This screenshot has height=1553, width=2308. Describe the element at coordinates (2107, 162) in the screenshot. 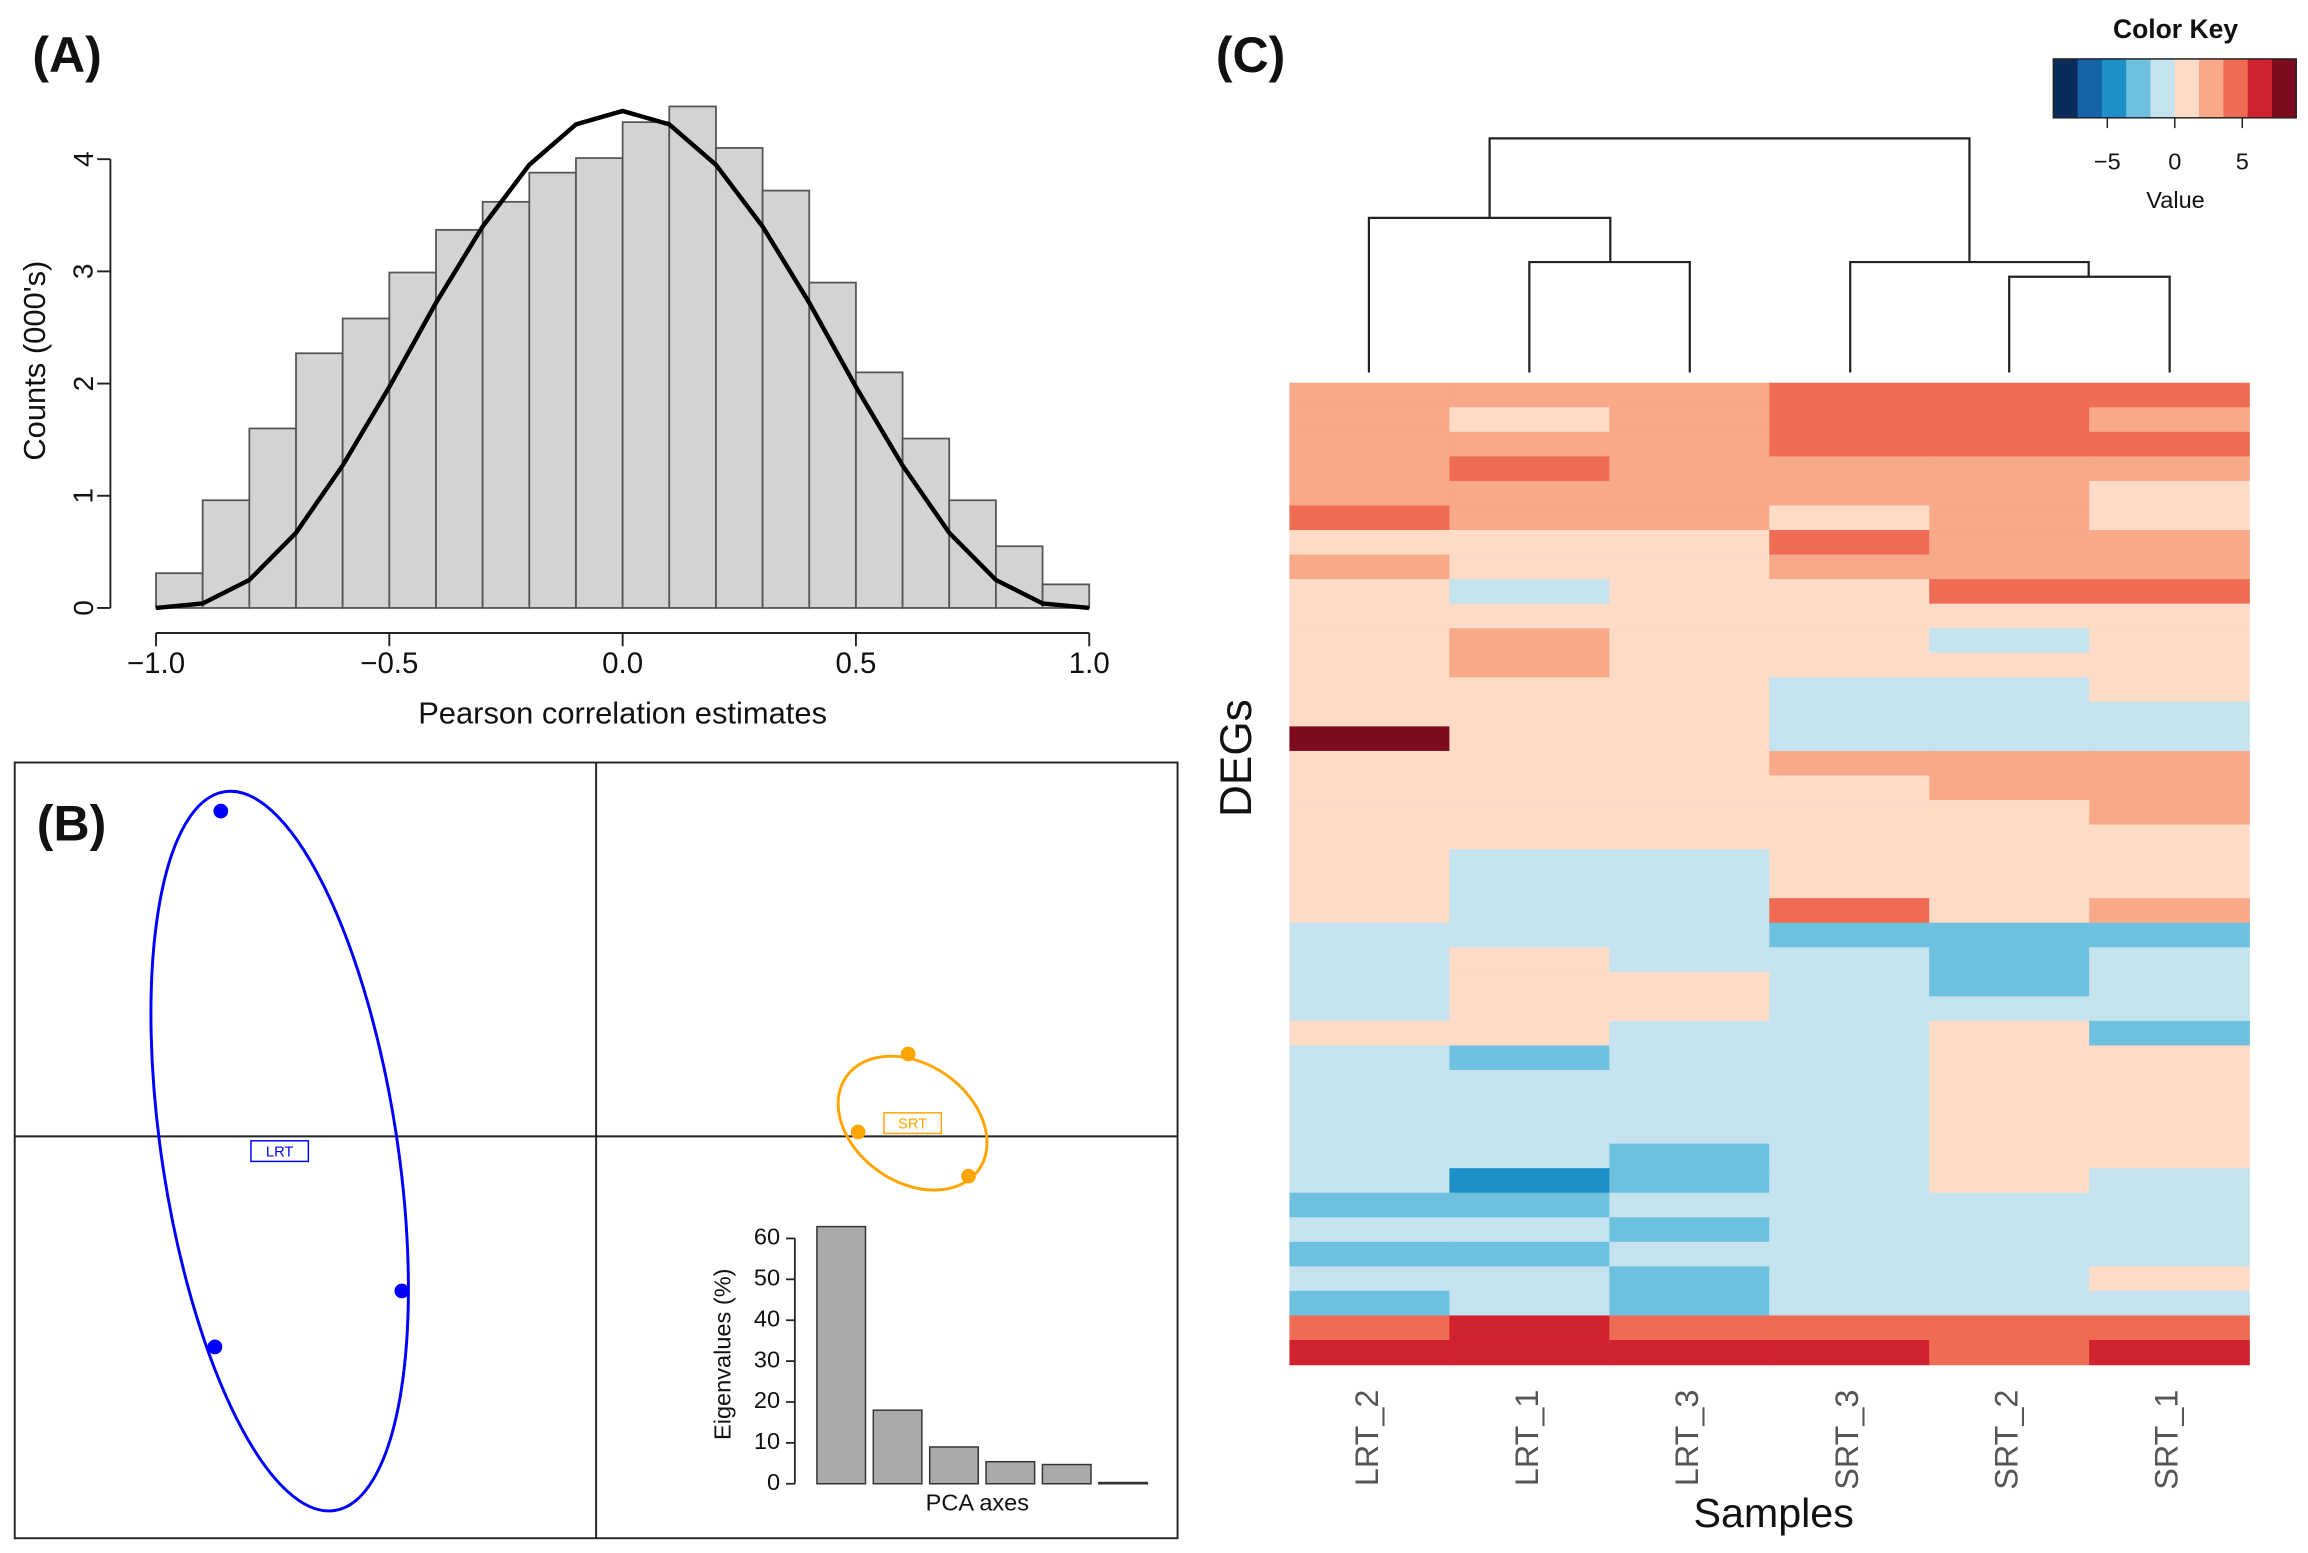

I see `key-tick-label: −5` at that location.